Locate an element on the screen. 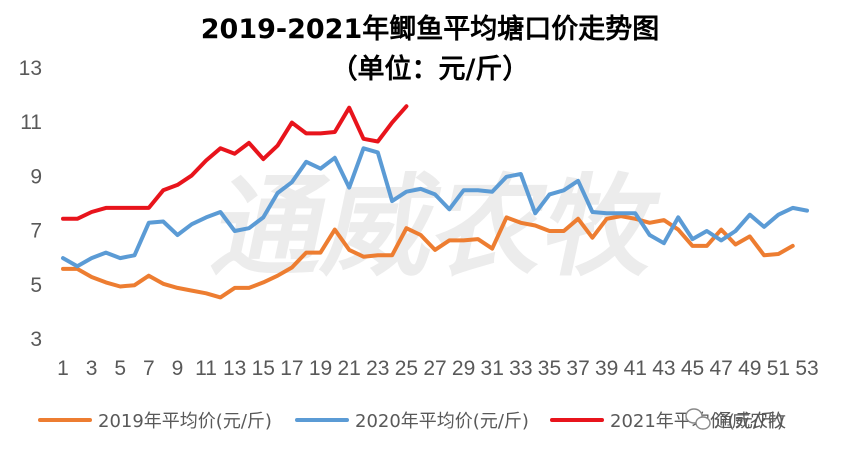  y-tick-label: 9 is located at coordinates (36, 176).